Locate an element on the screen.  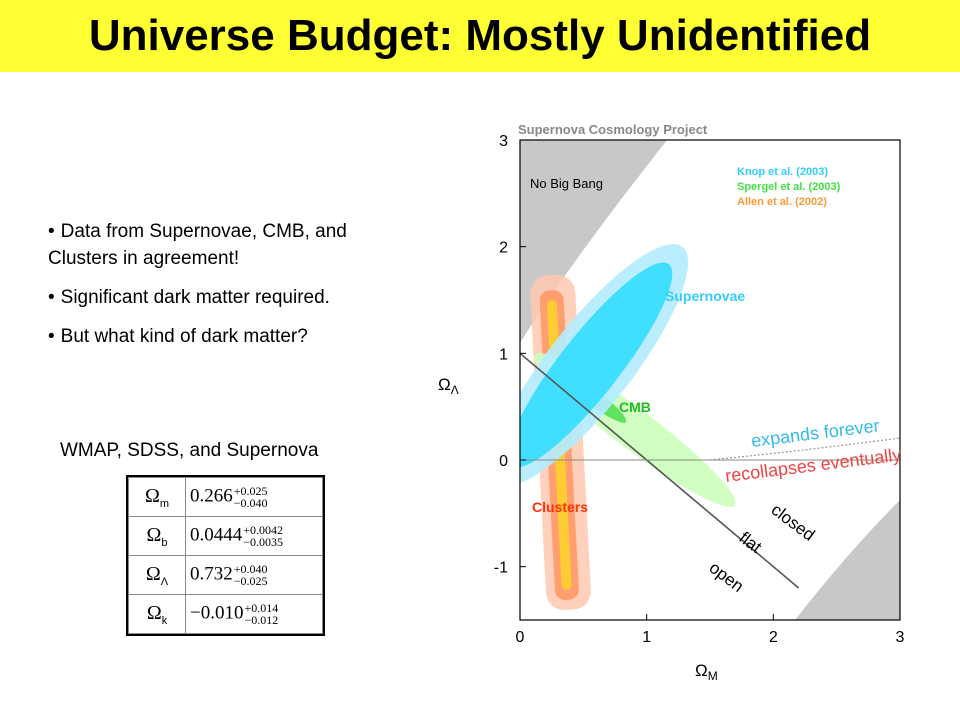
y-tick-label: -1 is located at coordinates (501, 568).